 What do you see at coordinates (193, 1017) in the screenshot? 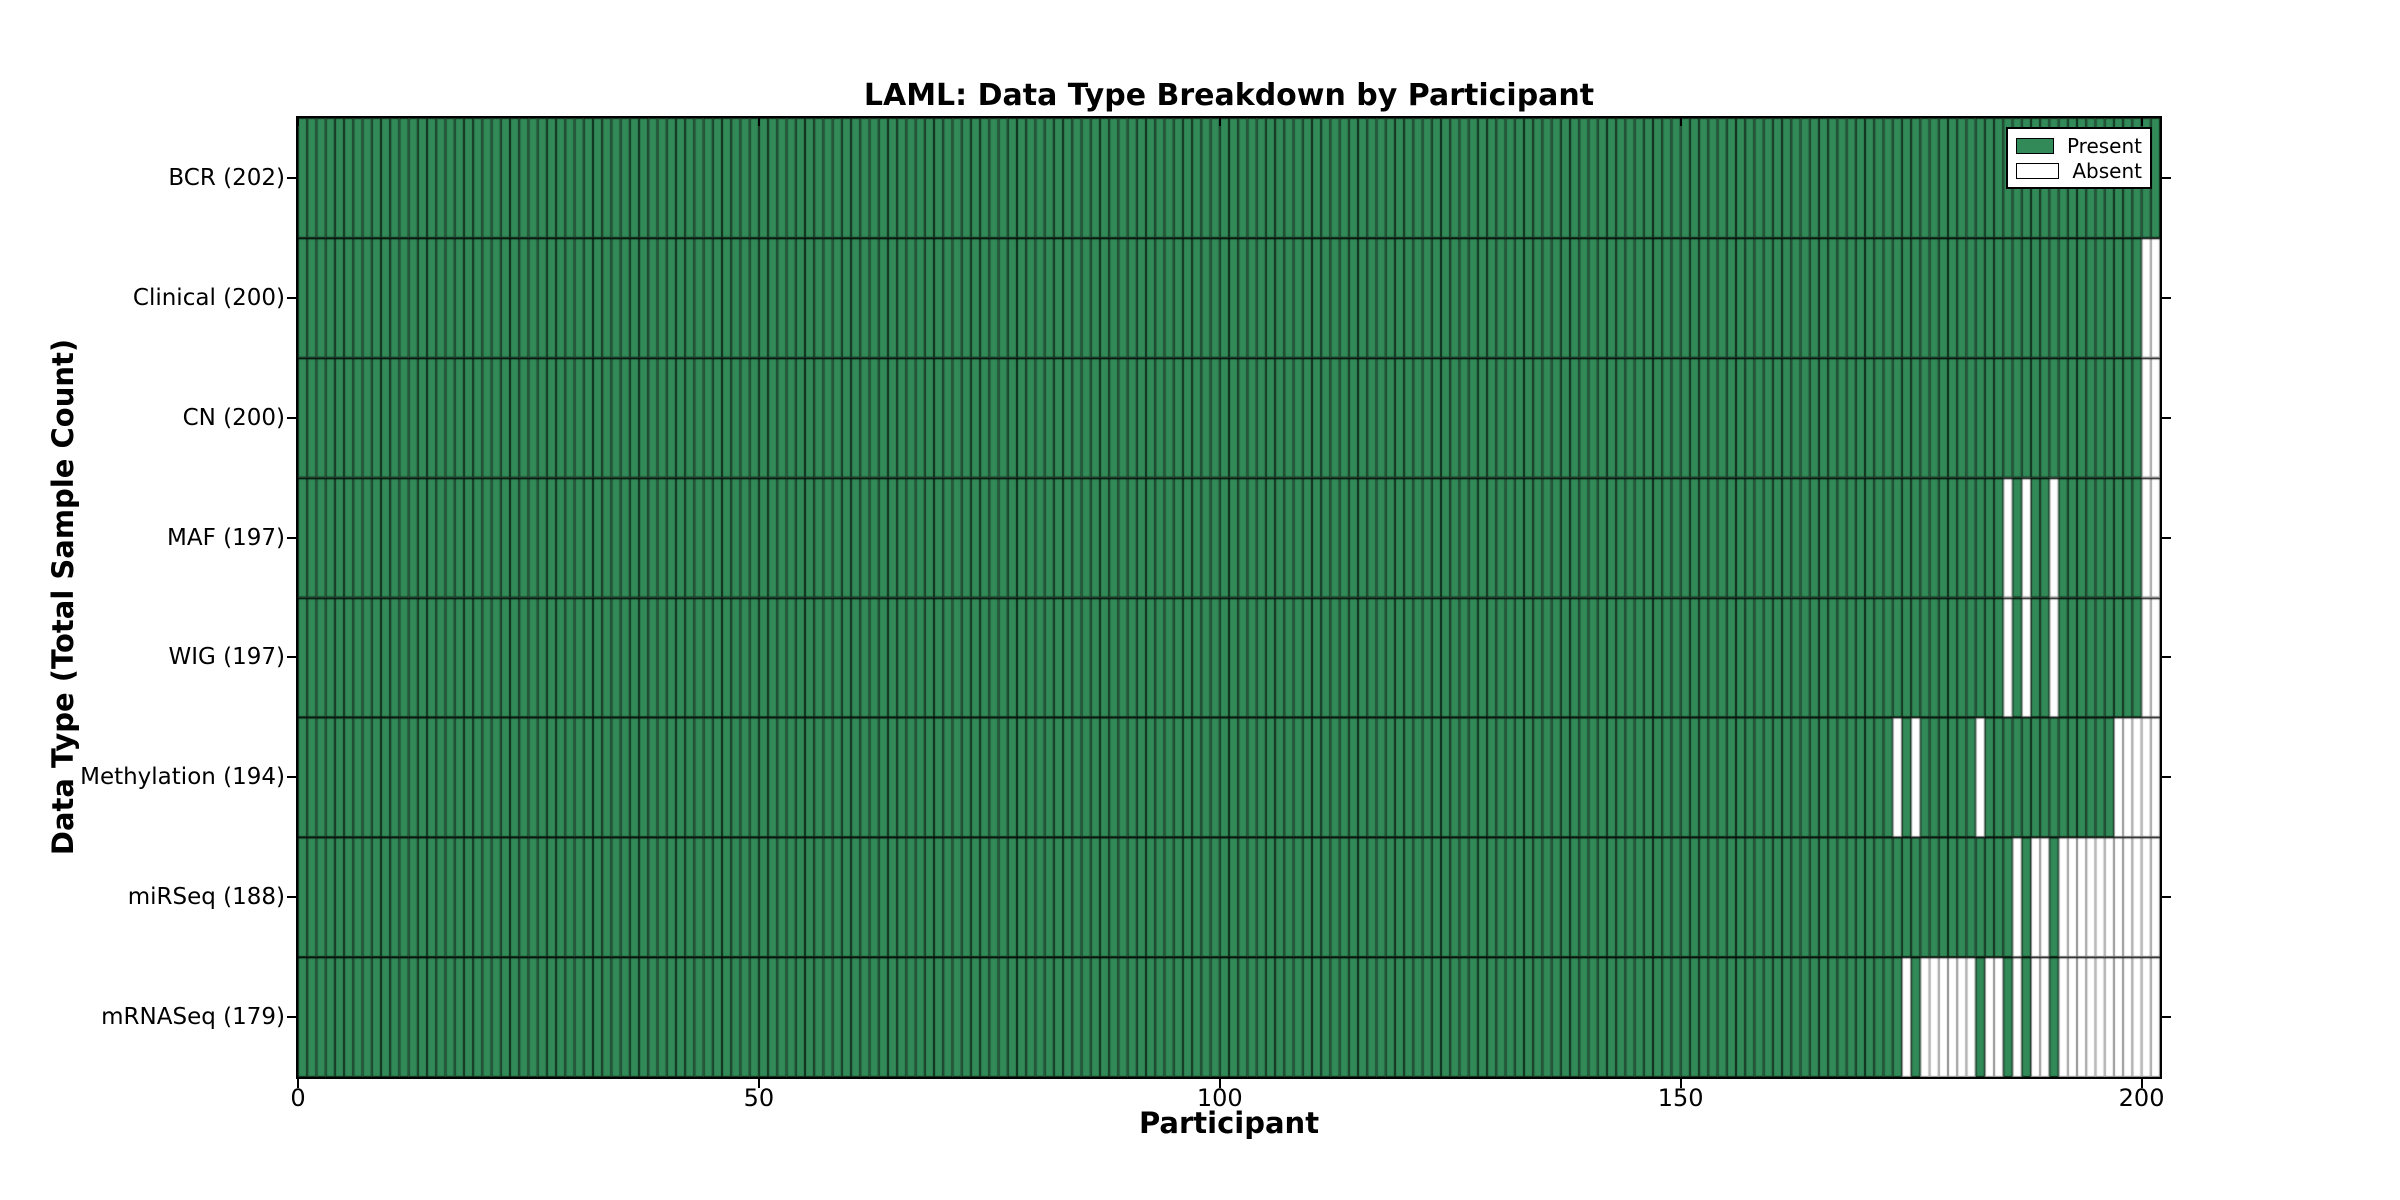
I see `y-tick-label-mrnaseq: mRNASeq (179)` at bounding box center [193, 1017].